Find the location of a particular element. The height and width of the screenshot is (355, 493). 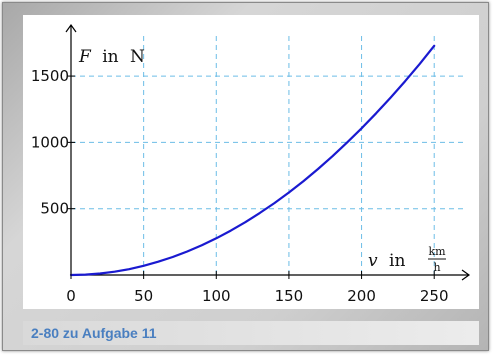

y-axis-in-word: in is located at coordinates (110, 57).